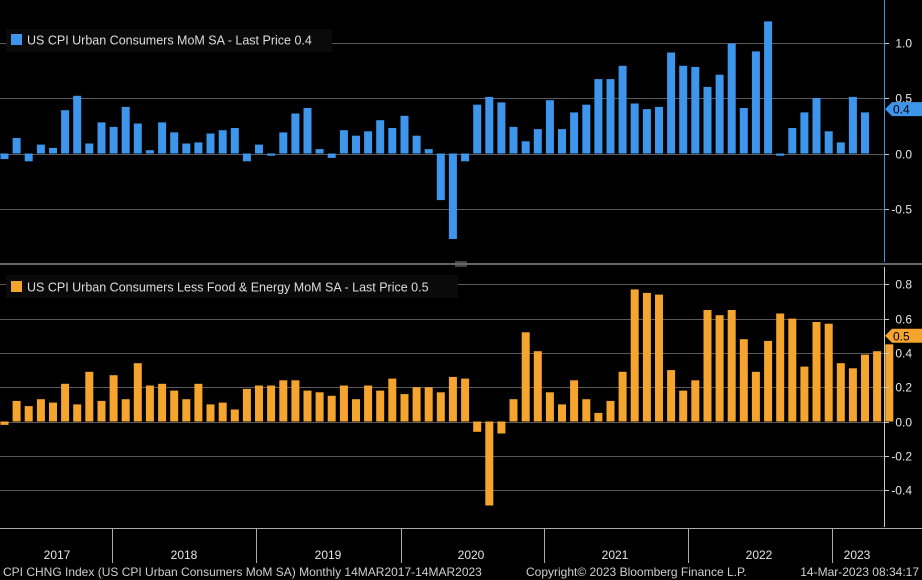 This screenshot has height=580, width=922. Describe the element at coordinates (901, 110) in the screenshot. I see `last-price-label-cpi-mom: 0.4` at that location.